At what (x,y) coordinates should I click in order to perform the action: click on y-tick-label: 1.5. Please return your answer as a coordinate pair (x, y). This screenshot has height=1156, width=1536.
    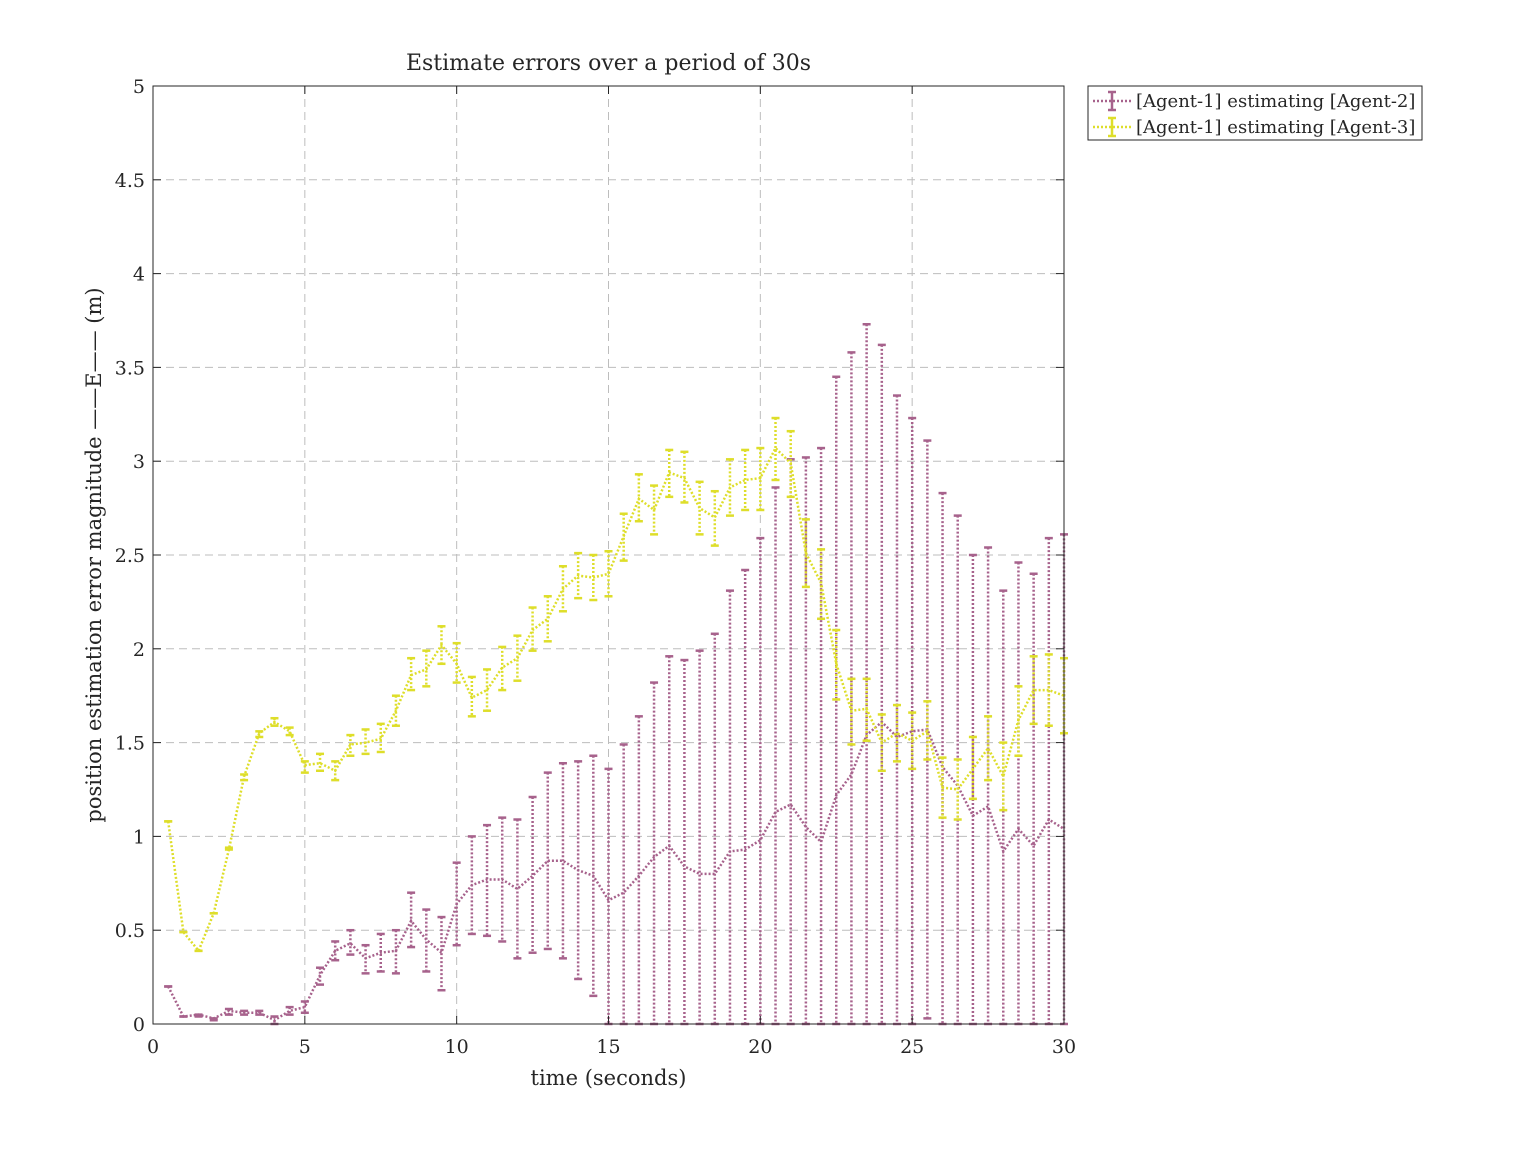
    Looking at the image, I should click on (130, 744).